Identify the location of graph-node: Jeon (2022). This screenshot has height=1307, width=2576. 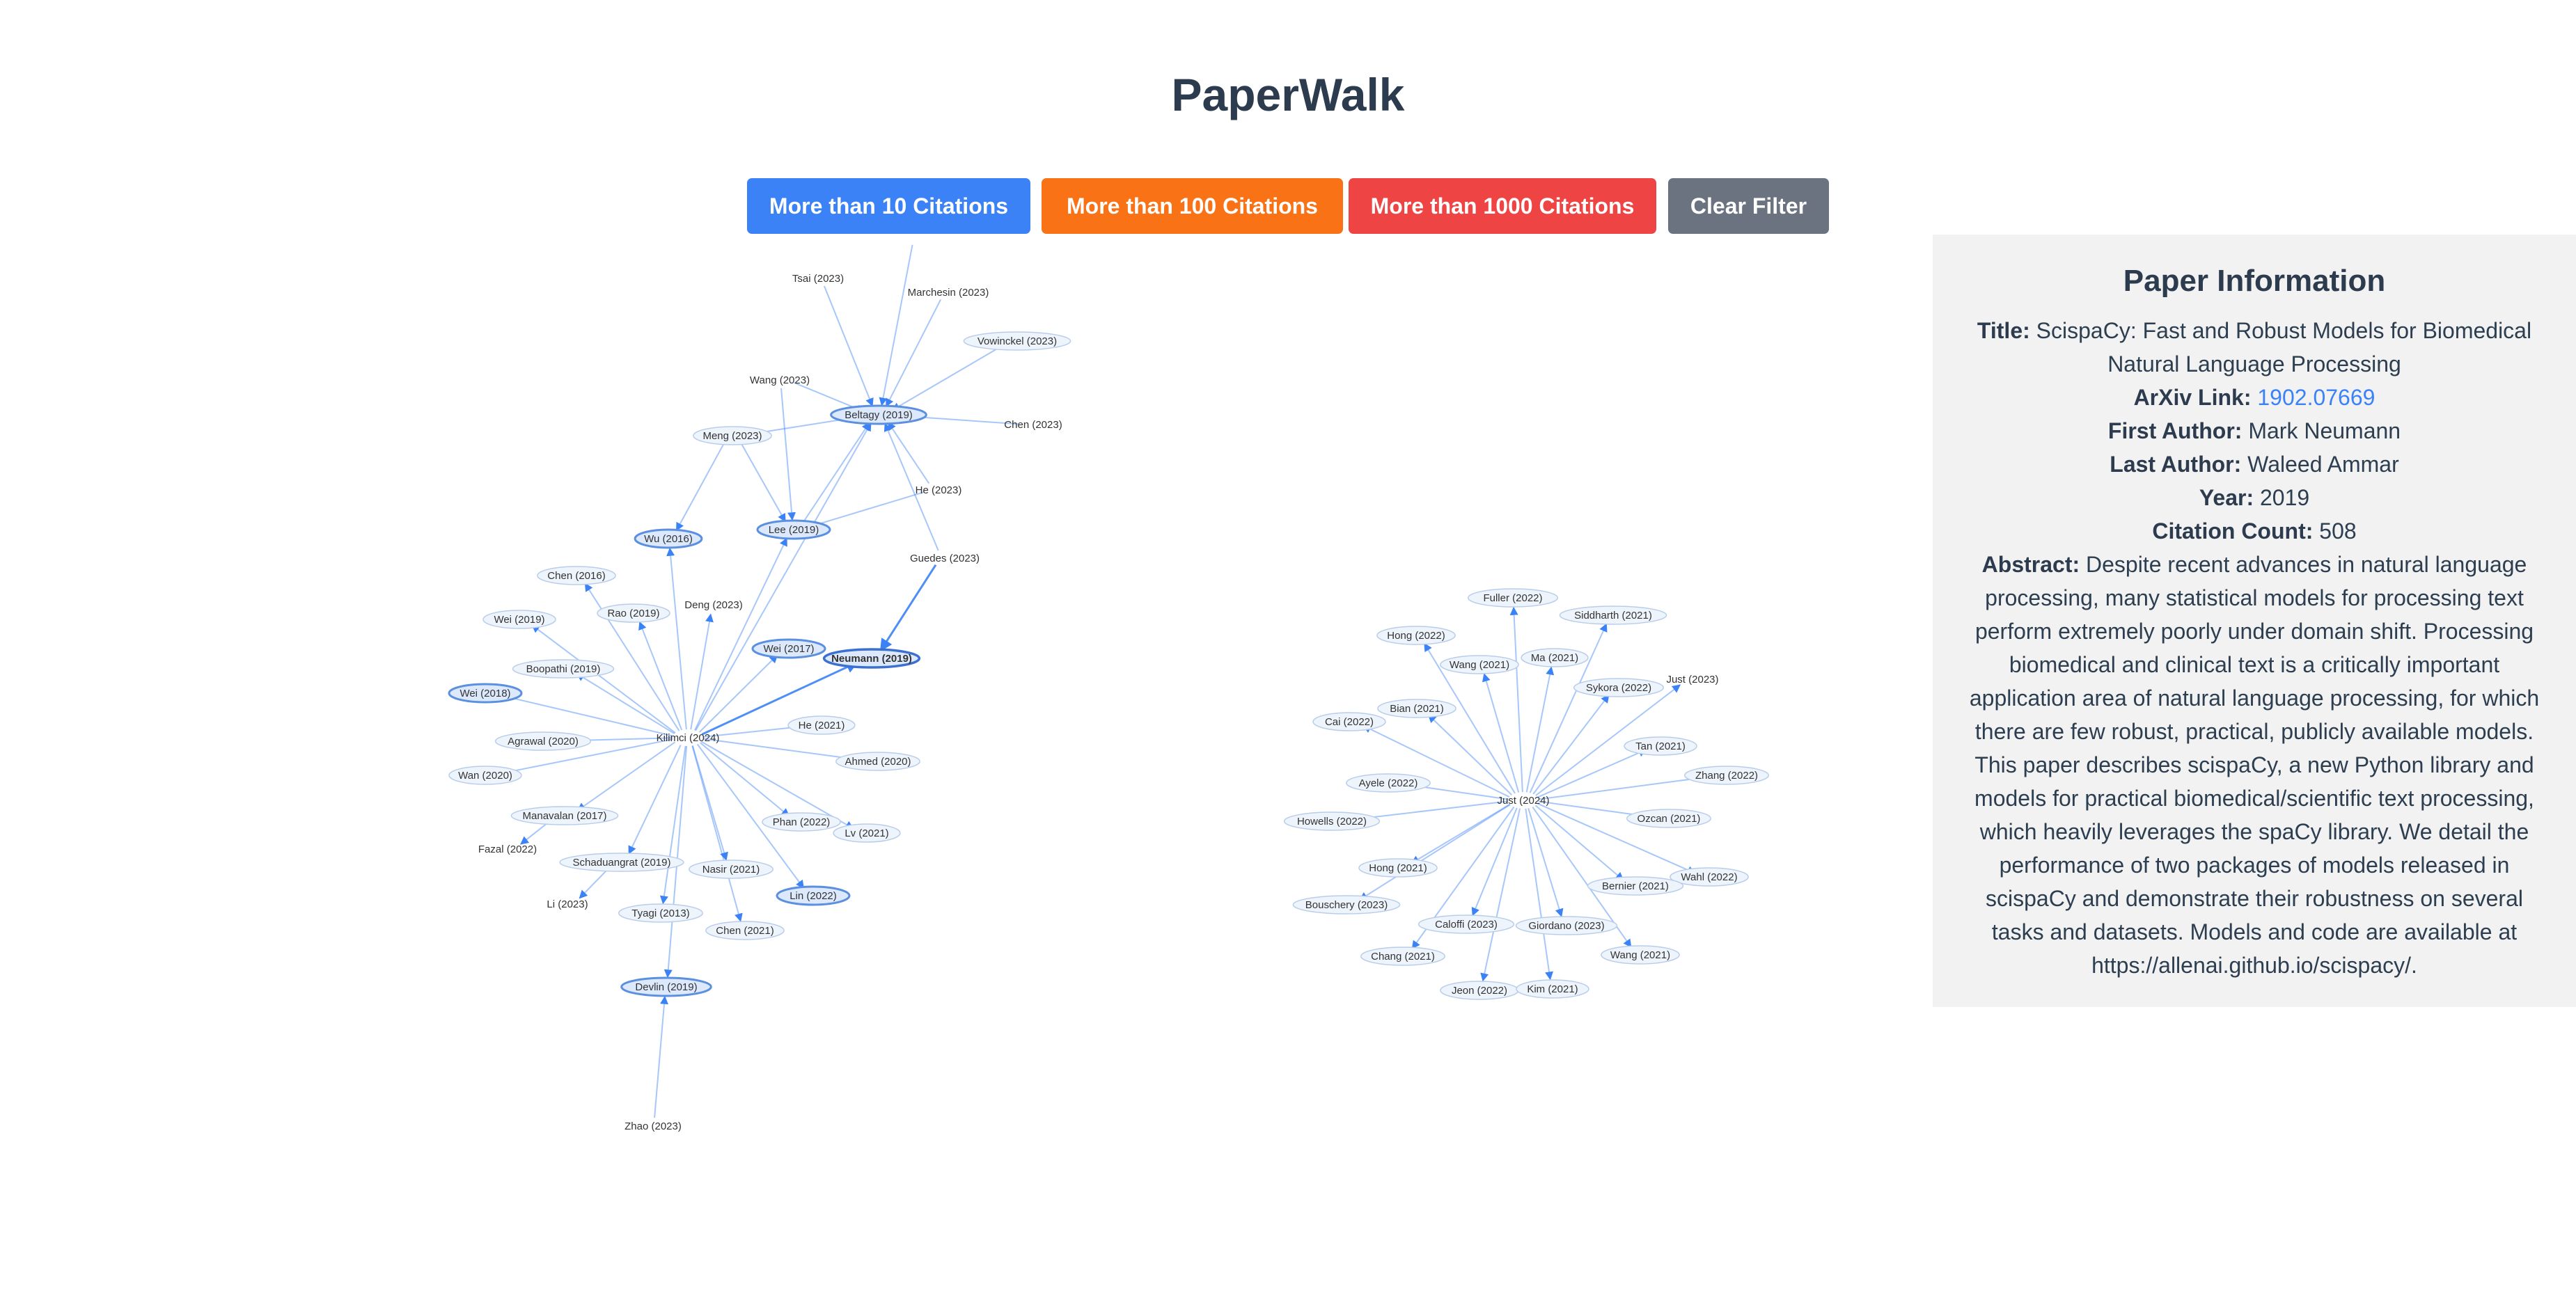
(1479, 991).